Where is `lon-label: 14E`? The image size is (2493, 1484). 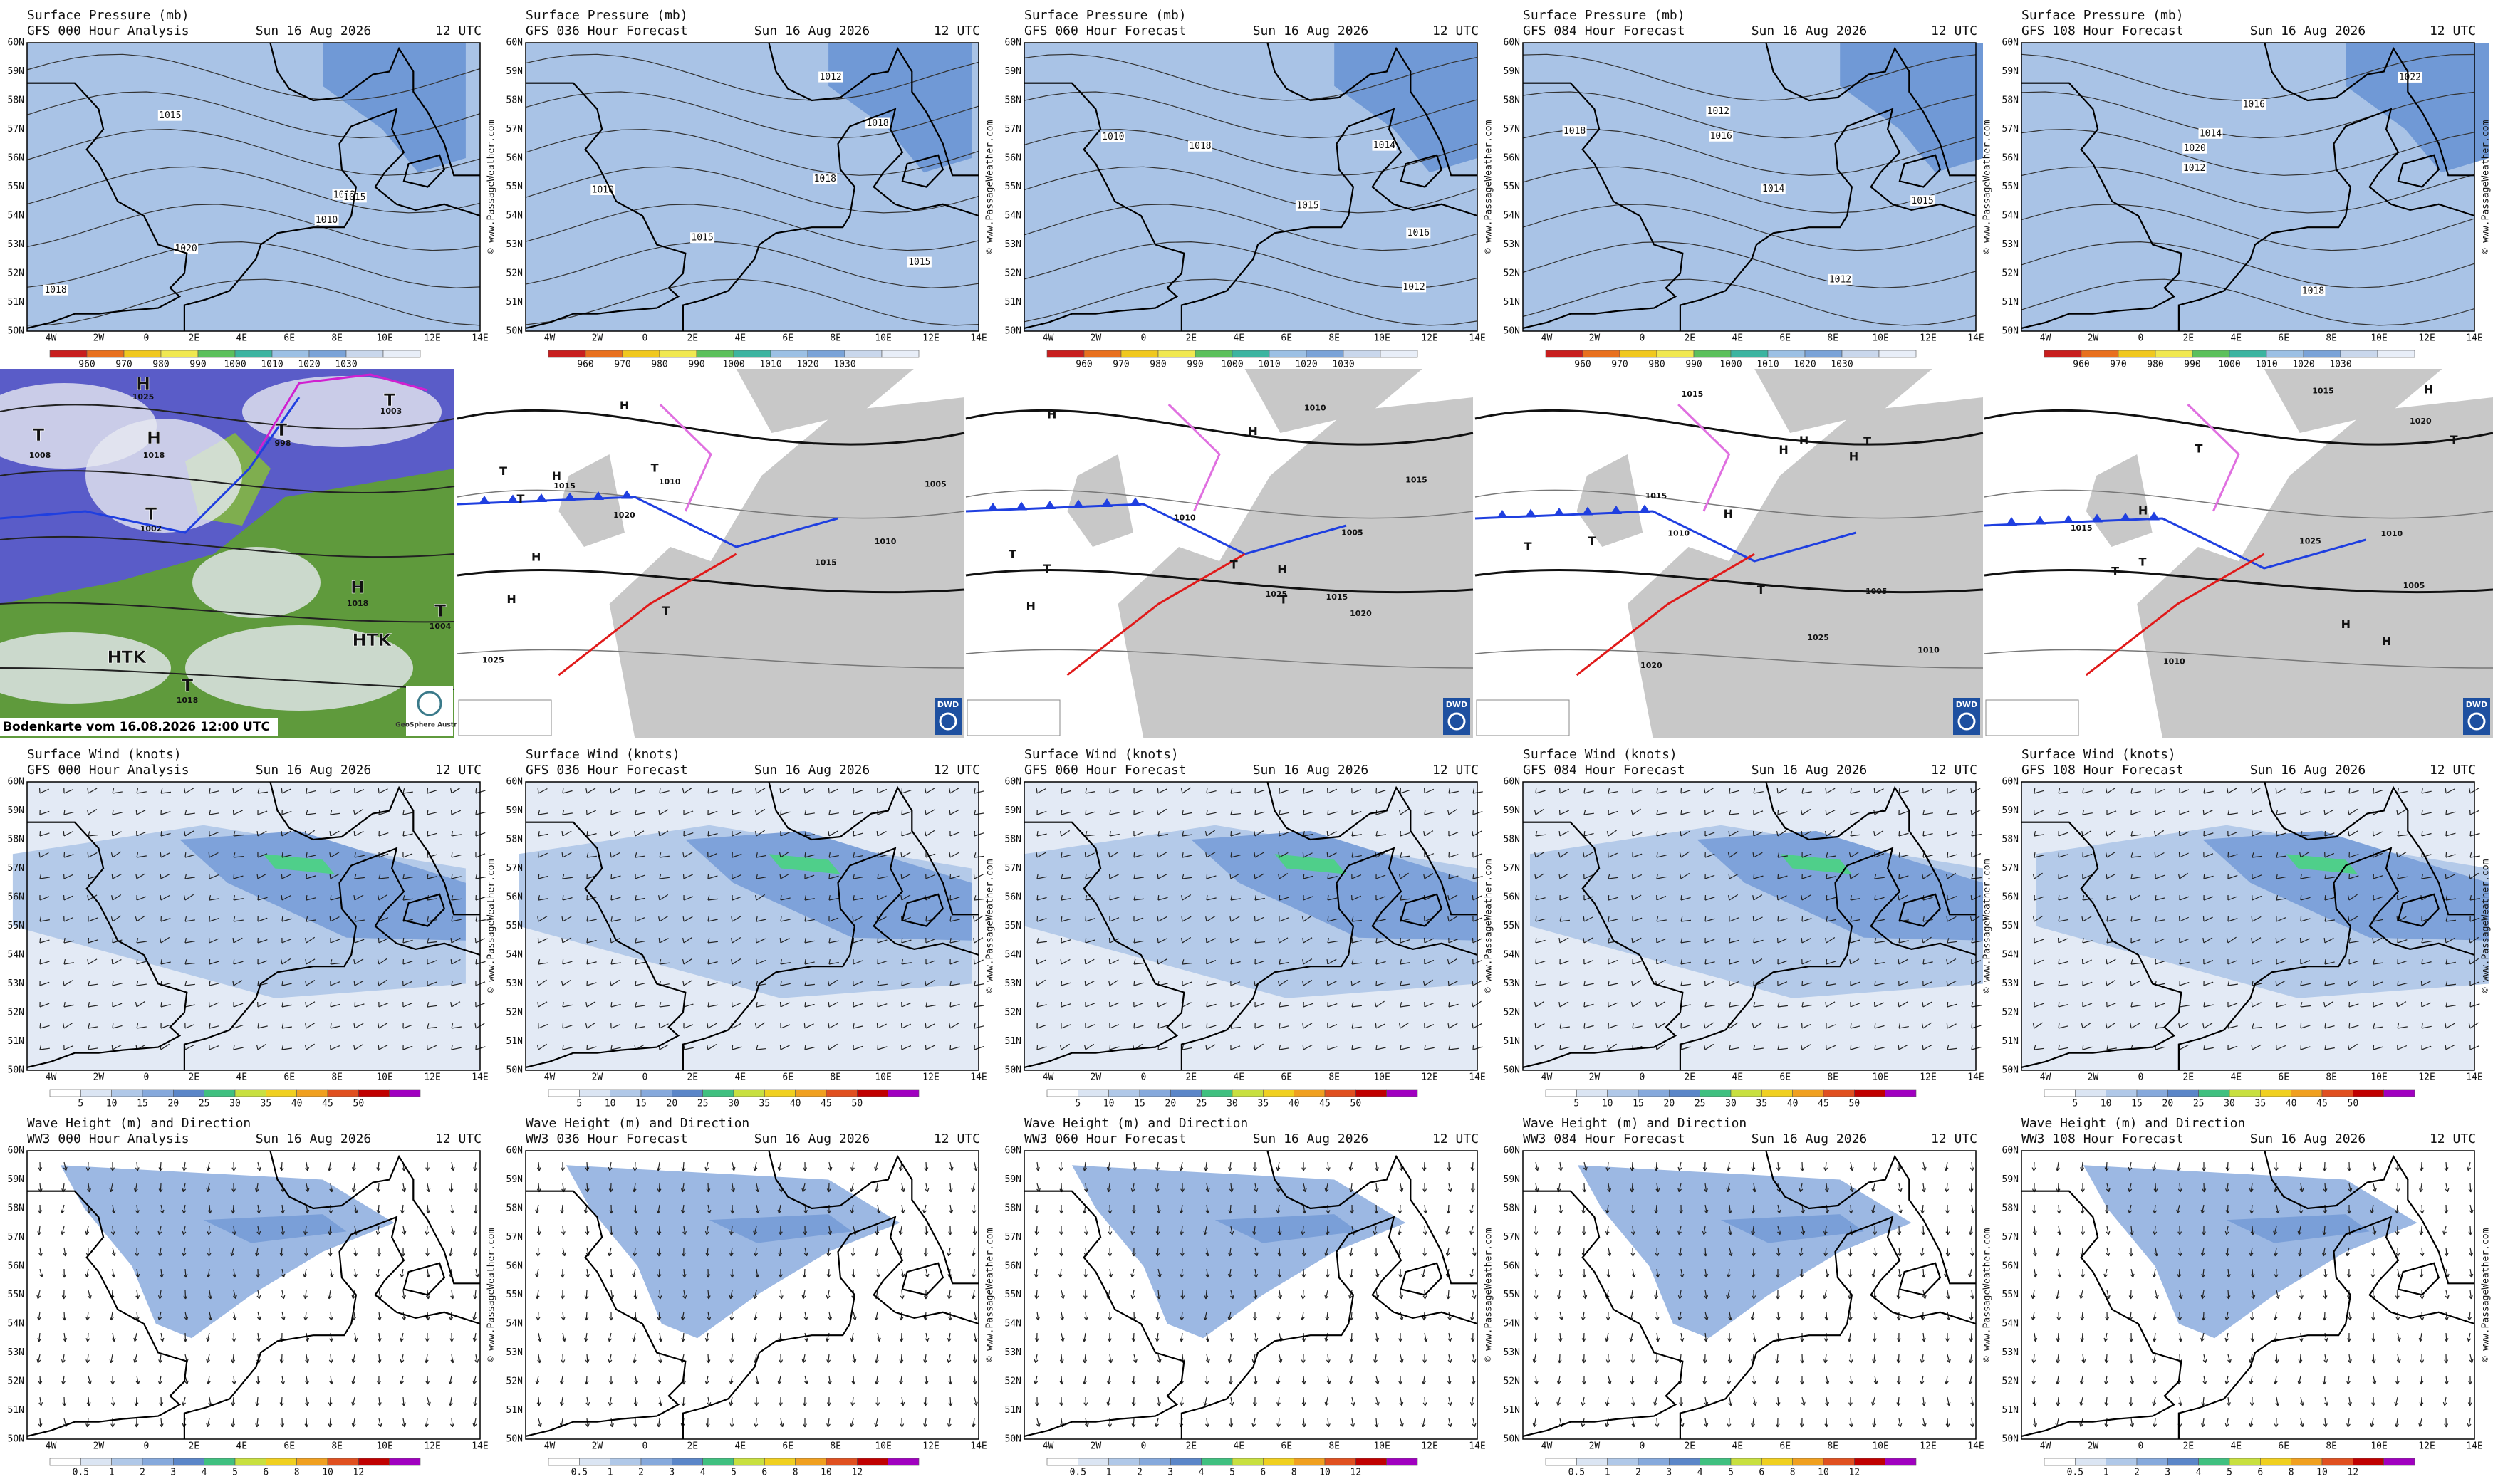
lon-label: 14E is located at coordinates (978, 338).